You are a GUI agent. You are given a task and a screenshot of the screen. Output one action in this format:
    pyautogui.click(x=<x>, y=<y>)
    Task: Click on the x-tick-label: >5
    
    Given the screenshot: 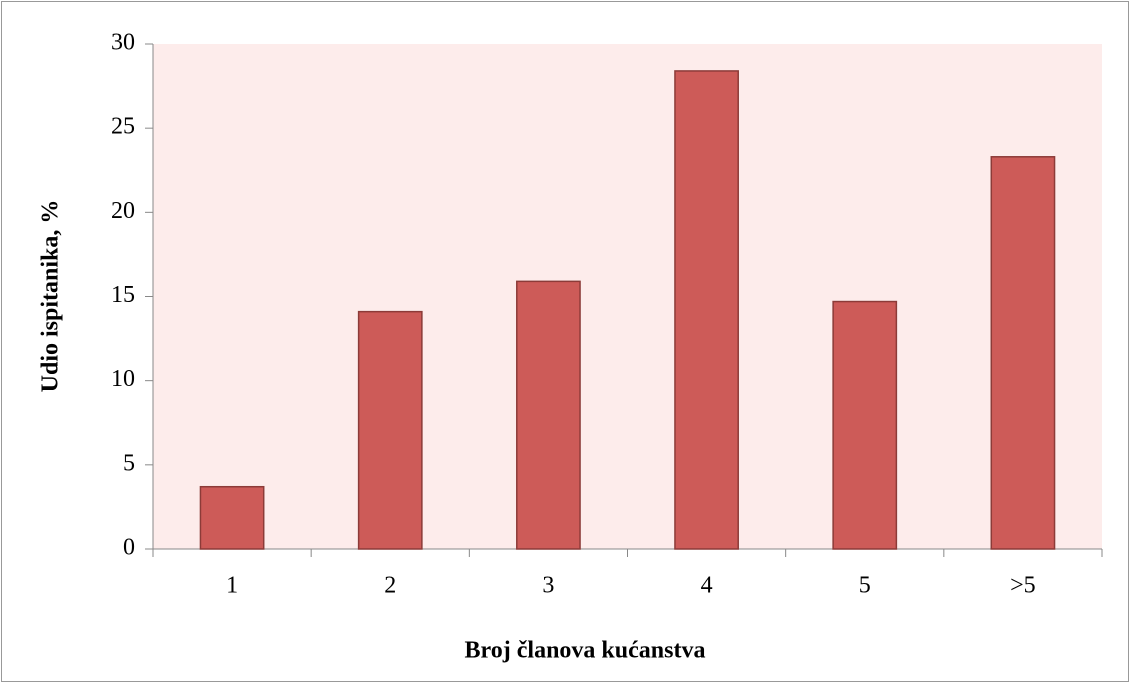 What is the action you would take?
    pyautogui.click(x=1023, y=586)
    